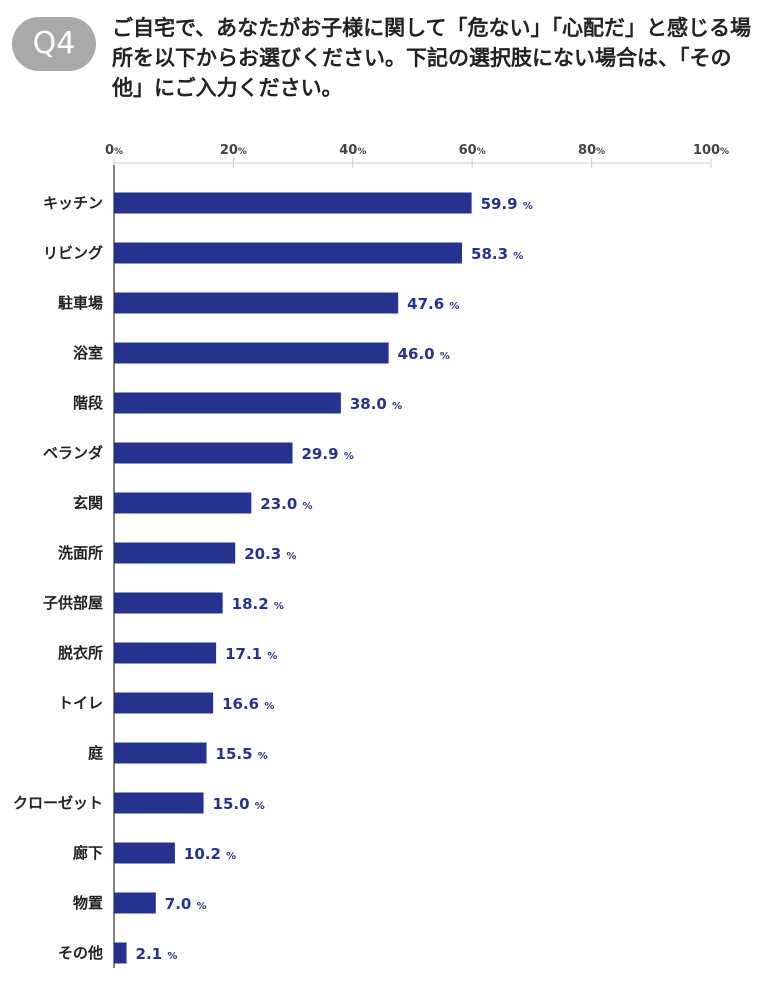 The width and height of the screenshot is (770, 994). Describe the element at coordinates (114, 150) in the screenshot. I see `x-tick-label: 0%` at that location.